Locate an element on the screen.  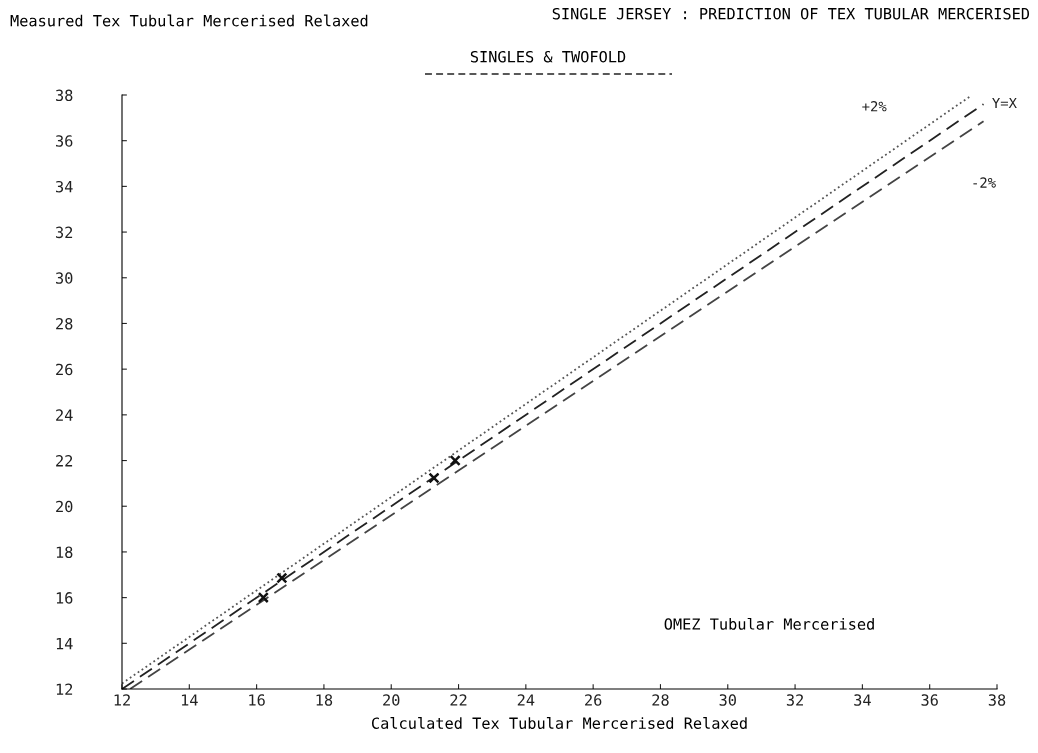
chart-subtitle: SINGLES & TWOFOLD is located at coordinates (548, 56).